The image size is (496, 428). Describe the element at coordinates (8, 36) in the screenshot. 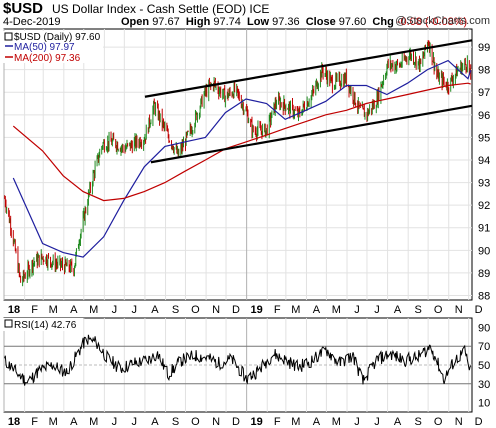

I see `legend-price-swatch` at that location.